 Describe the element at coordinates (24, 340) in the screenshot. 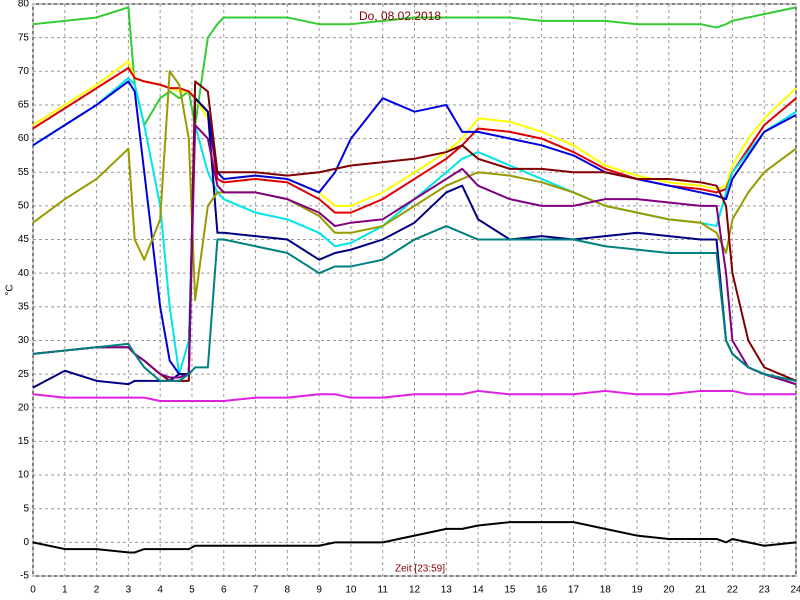

I see `y-tick-label: 30` at that location.